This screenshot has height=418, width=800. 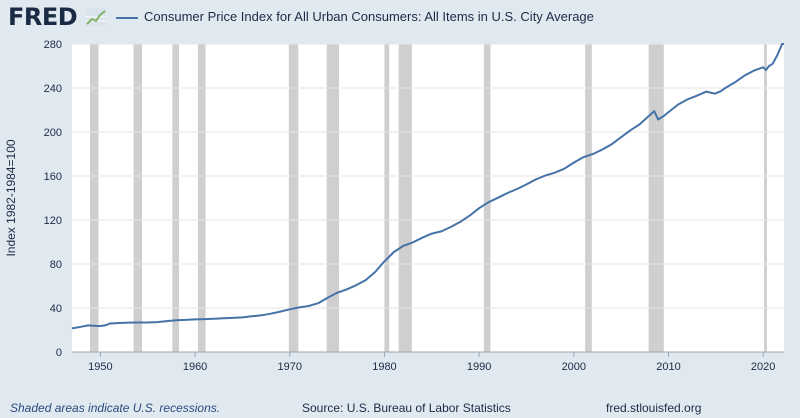 I want to click on y-tick-label-160: 160, so click(x=53, y=177).